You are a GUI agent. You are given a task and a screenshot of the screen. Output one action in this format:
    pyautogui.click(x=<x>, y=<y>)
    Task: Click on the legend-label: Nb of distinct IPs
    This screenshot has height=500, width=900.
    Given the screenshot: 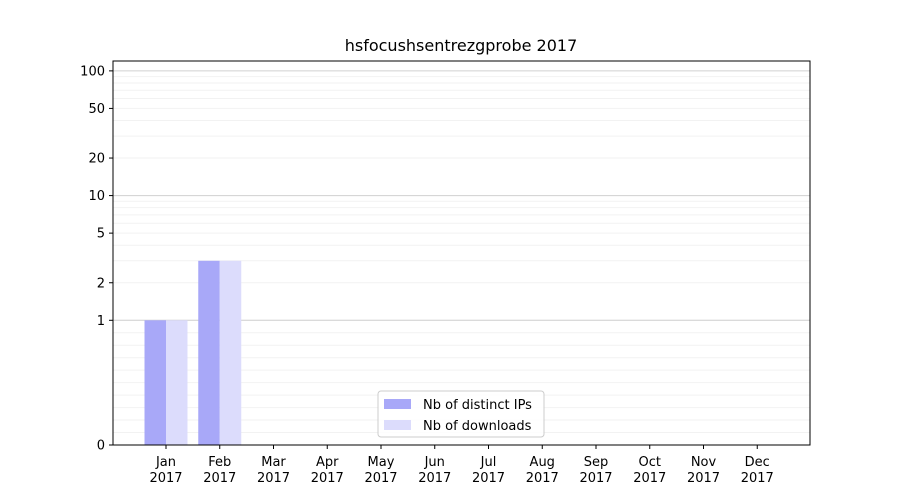 What is the action you would take?
    pyautogui.click(x=477, y=405)
    